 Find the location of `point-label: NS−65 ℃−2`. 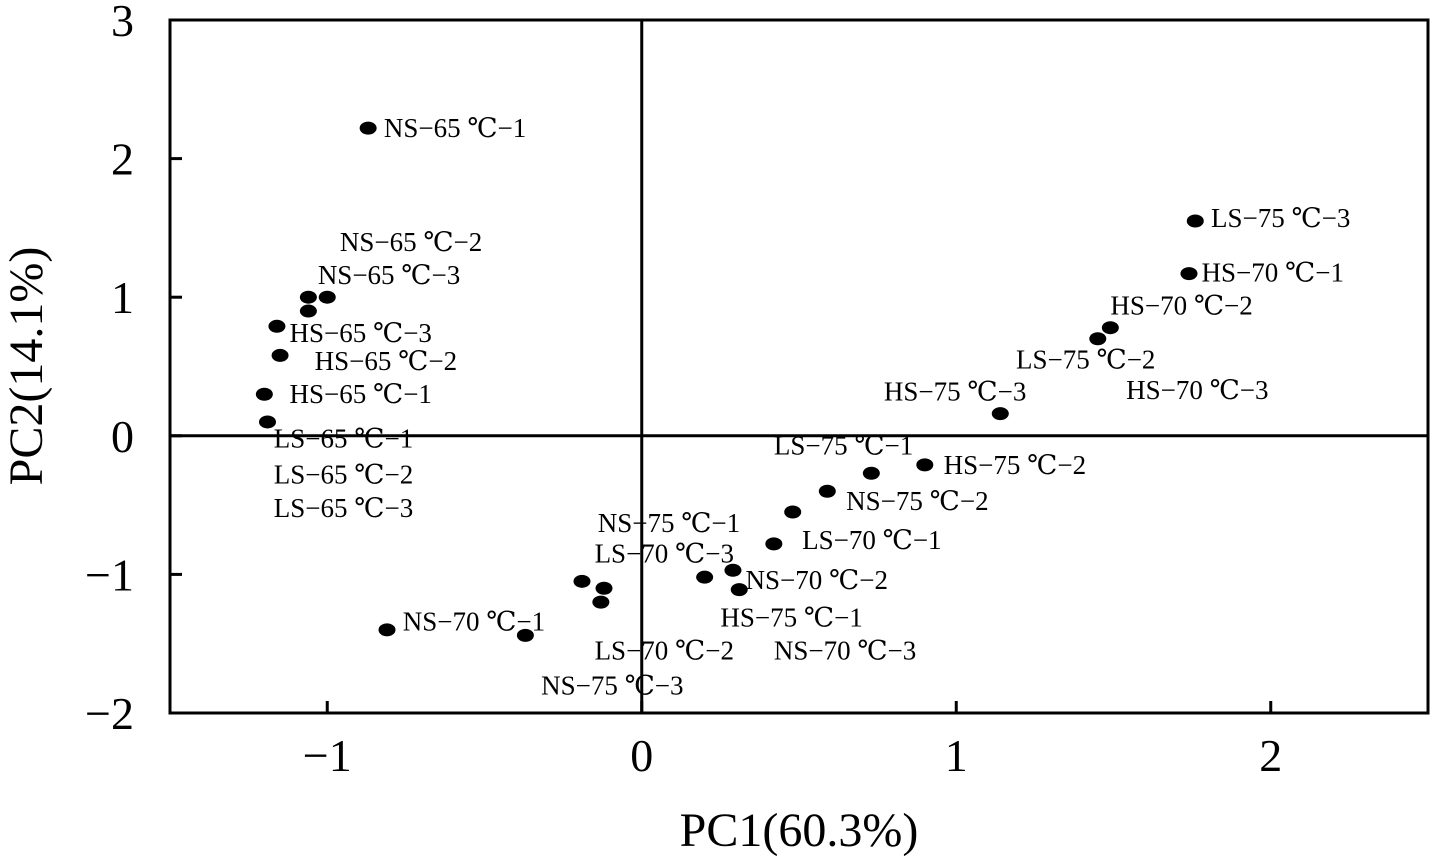

point-label: NS−65 ℃−2 is located at coordinates (411, 242).